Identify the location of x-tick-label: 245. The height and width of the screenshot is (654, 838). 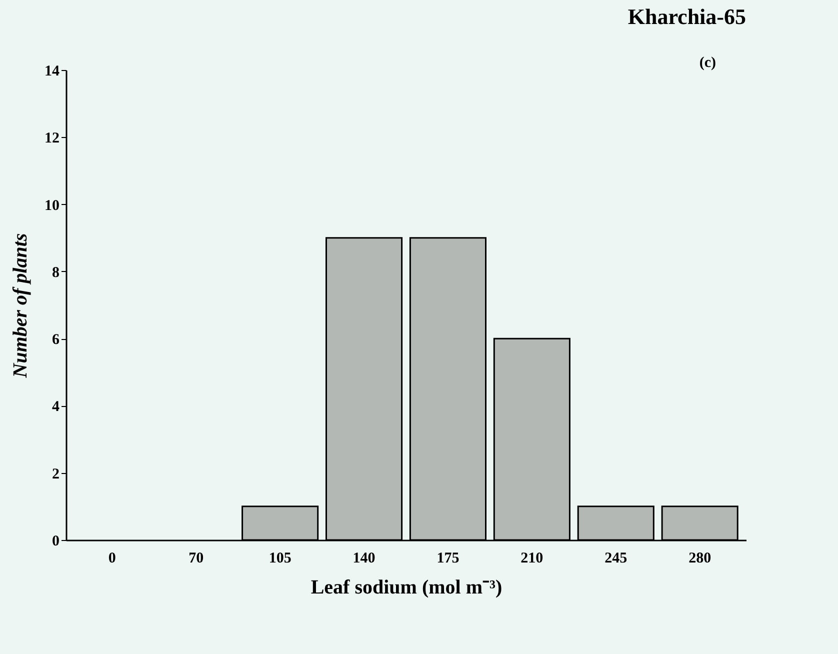
(616, 558).